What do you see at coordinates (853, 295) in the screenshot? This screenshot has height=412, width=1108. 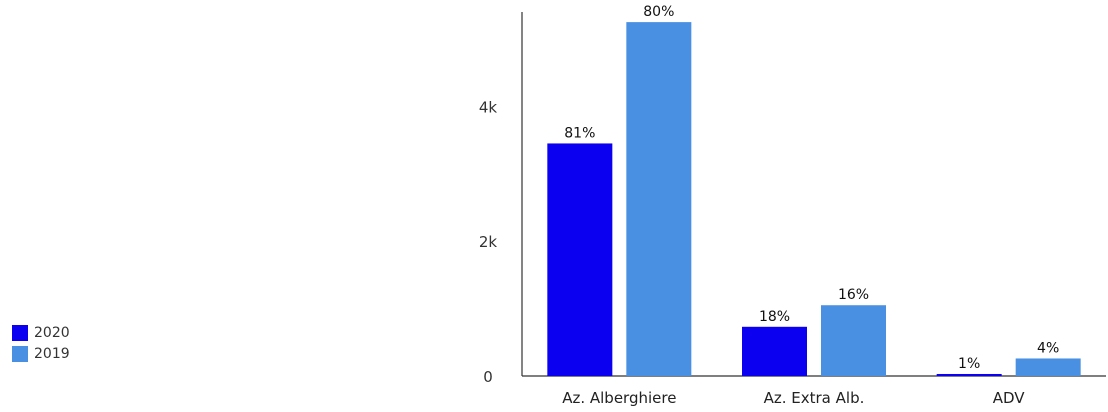 I see `data-label: 16%` at bounding box center [853, 295].